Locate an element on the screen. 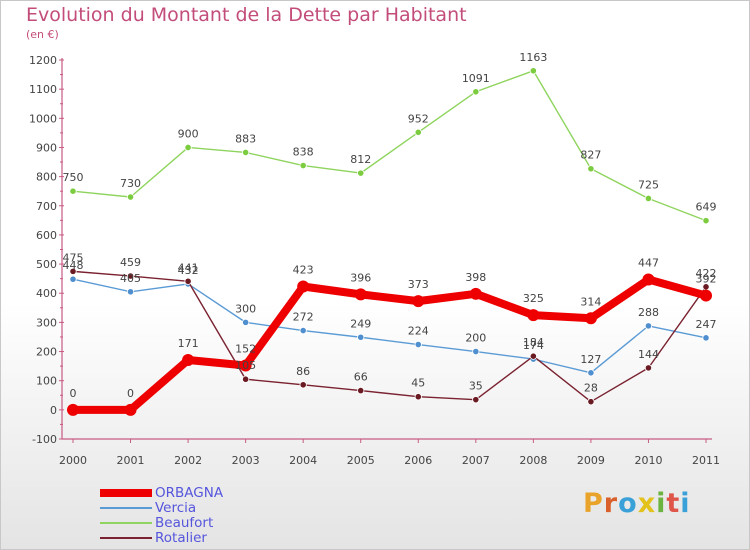 The image size is (750, 550). y-tick-label: 1000 is located at coordinates (43, 118).